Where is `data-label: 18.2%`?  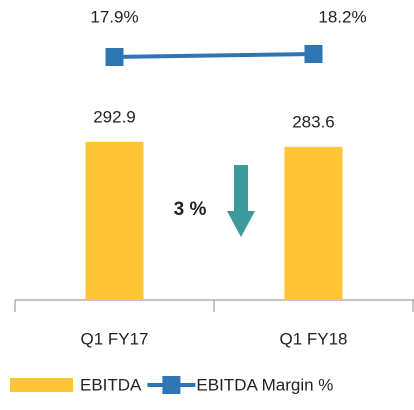 data-label: 18.2% is located at coordinates (342, 16).